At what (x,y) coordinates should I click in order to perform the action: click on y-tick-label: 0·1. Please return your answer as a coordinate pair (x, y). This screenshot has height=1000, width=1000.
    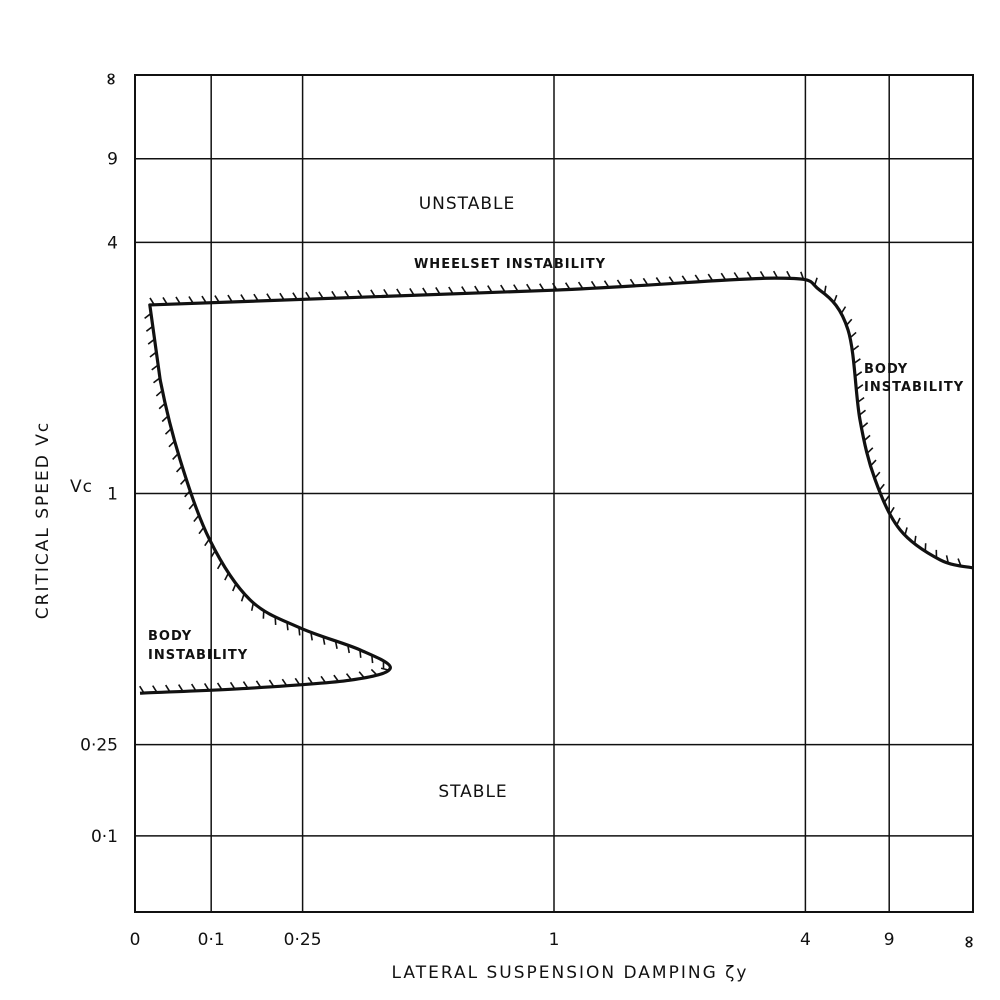
    Looking at the image, I should click on (104, 837).